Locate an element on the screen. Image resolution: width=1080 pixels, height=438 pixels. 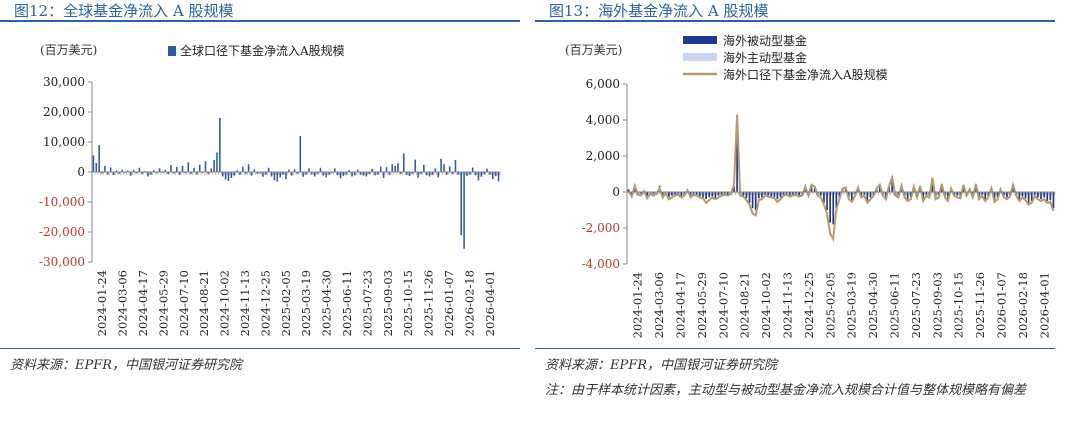
x-tick-label: 2025-02-05 is located at coordinates (286, 303).